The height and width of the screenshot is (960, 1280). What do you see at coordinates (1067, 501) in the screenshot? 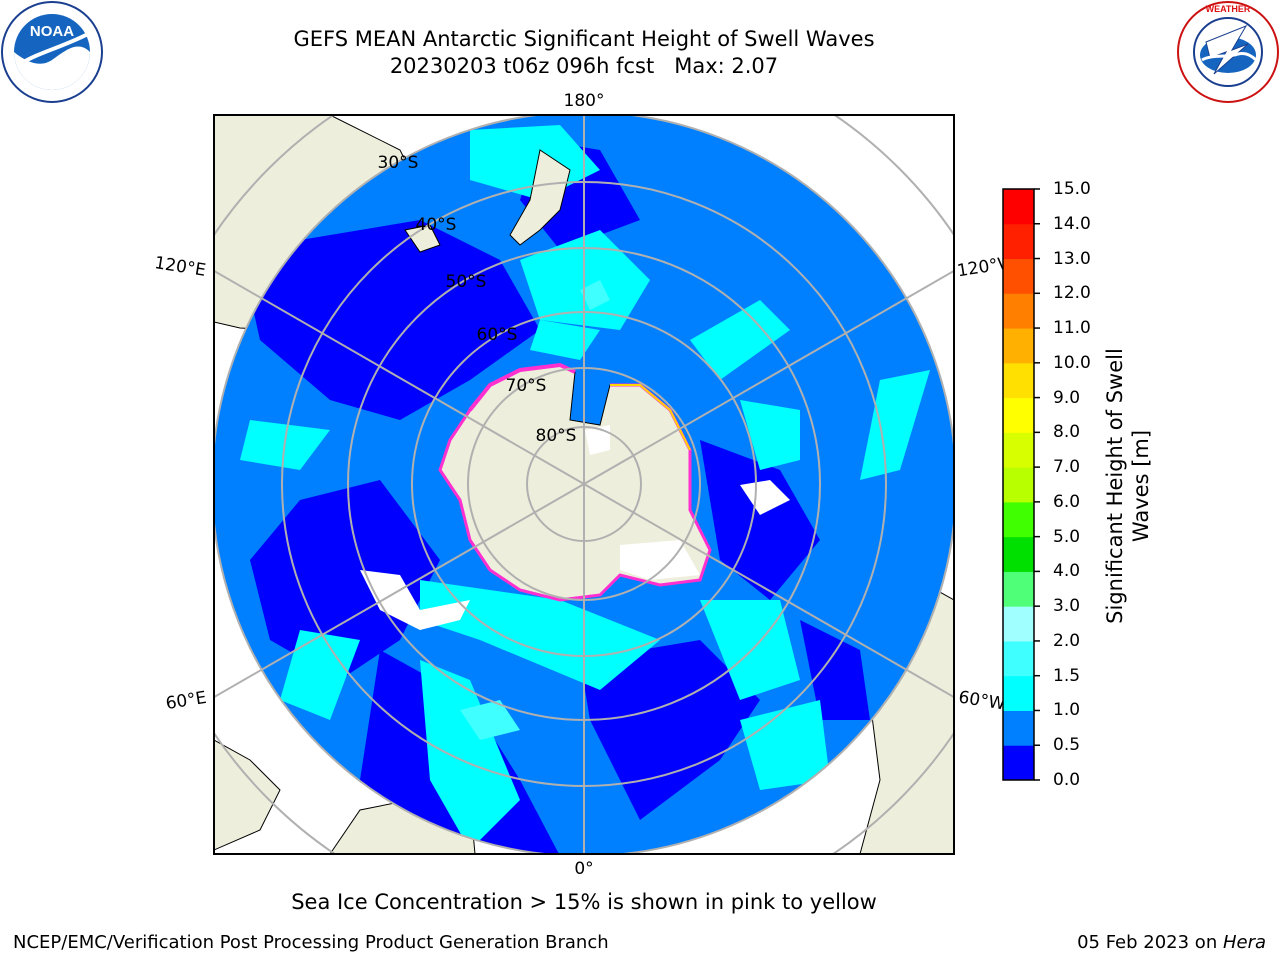
I see `colorbar-tick-label: 6.0` at bounding box center [1067, 501].